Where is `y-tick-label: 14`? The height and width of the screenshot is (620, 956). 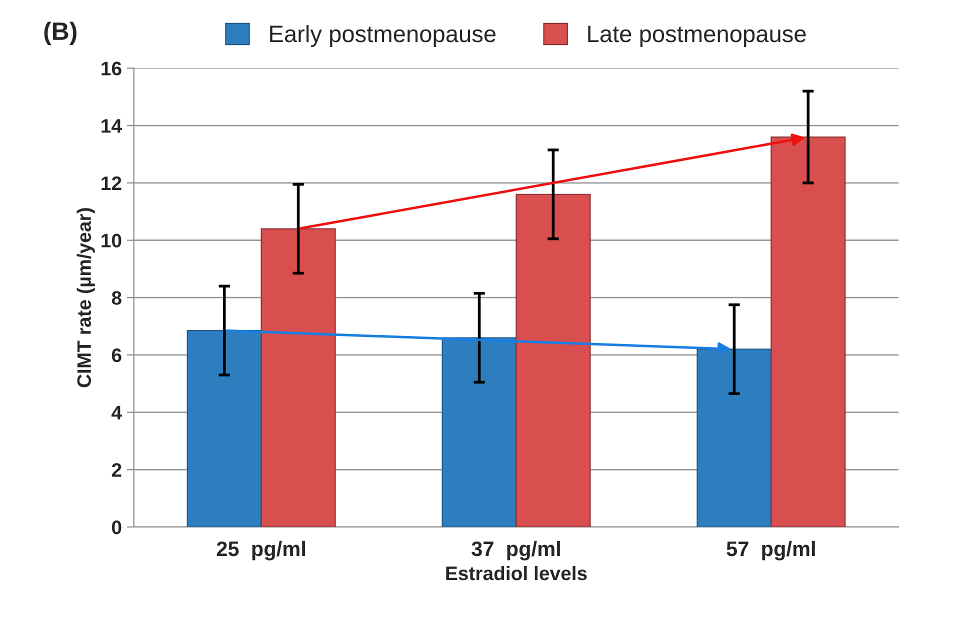
y-tick-label: 14 is located at coordinates (112, 126).